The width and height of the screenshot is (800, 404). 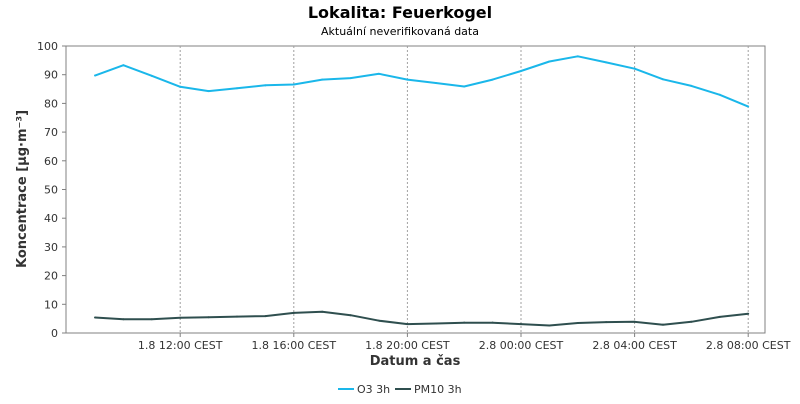 What do you see at coordinates (51, 276) in the screenshot?
I see `y-tick-label: 20` at bounding box center [51, 276].